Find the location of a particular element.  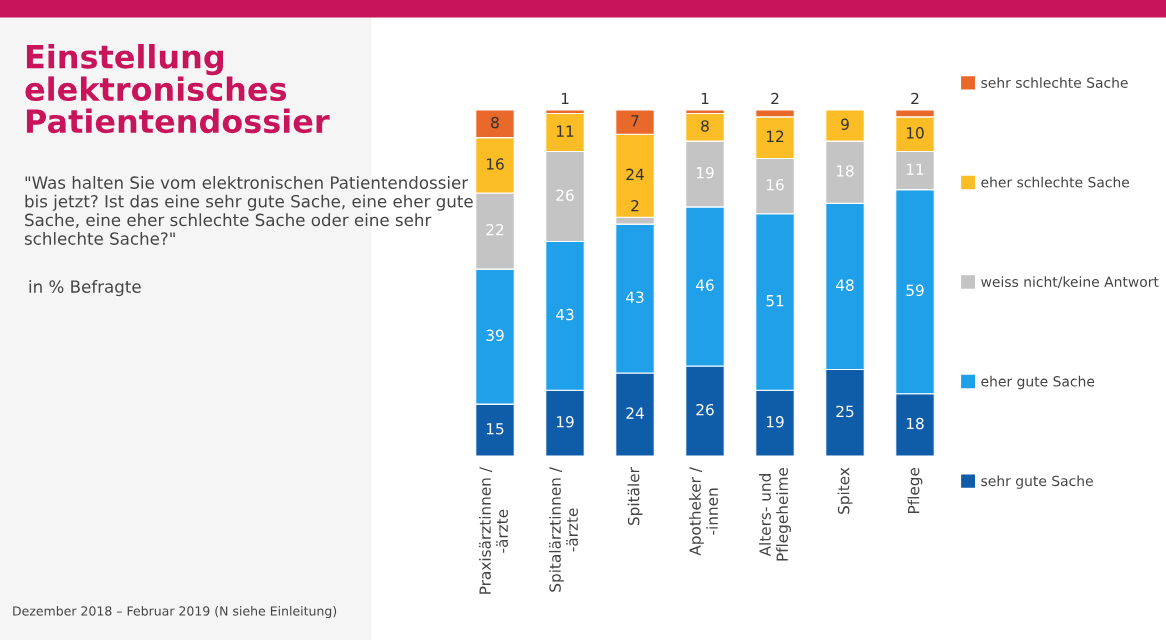

text: "Was halten Sie vom elektronischen Patientendossier bis jetzt? Ist das eine sehr gute Sache, eine eher gute Sache, eine eher schlechte Sache oder eine sehr schlechte Sache?" is located at coordinates (248, 210).